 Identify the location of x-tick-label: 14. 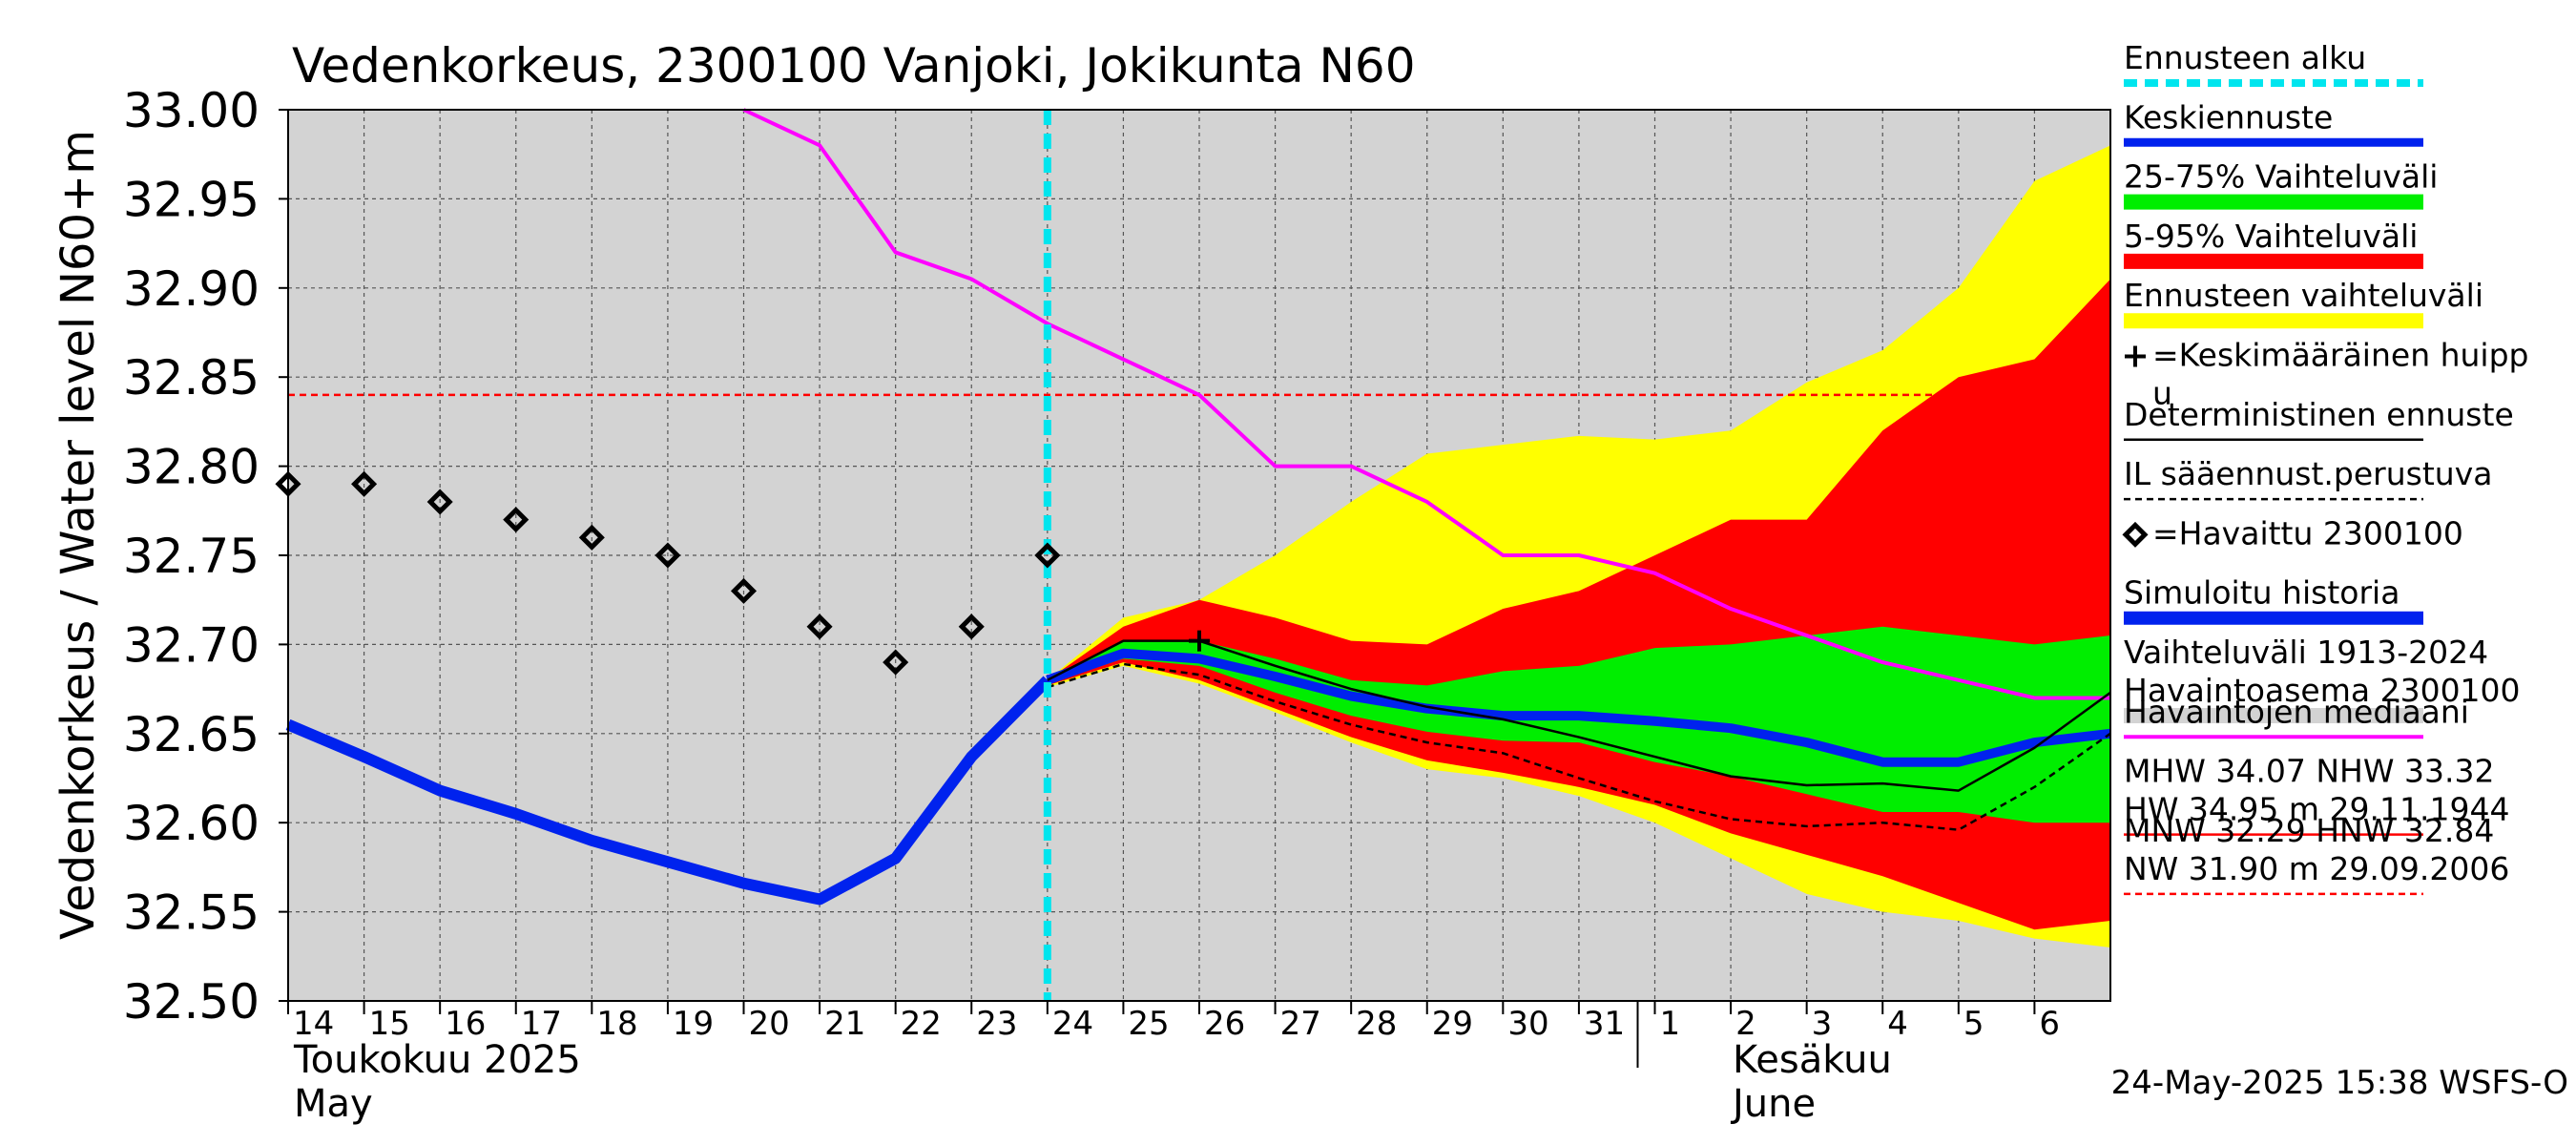
(313, 1024).